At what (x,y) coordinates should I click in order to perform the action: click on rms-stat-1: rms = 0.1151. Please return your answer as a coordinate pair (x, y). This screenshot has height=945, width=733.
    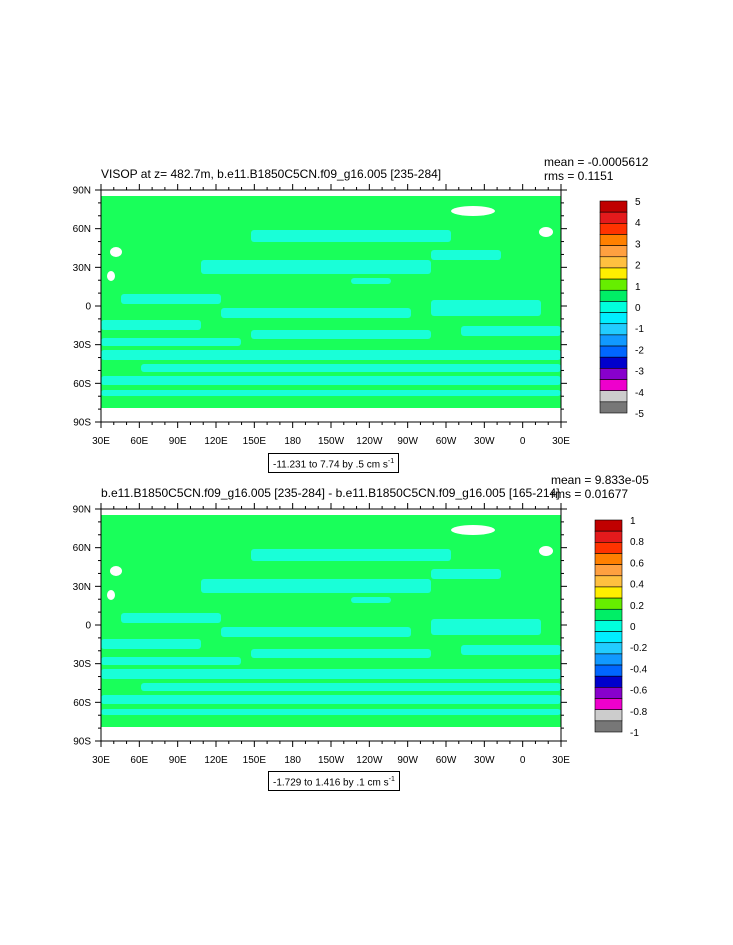
    Looking at the image, I should click on (579, 176).